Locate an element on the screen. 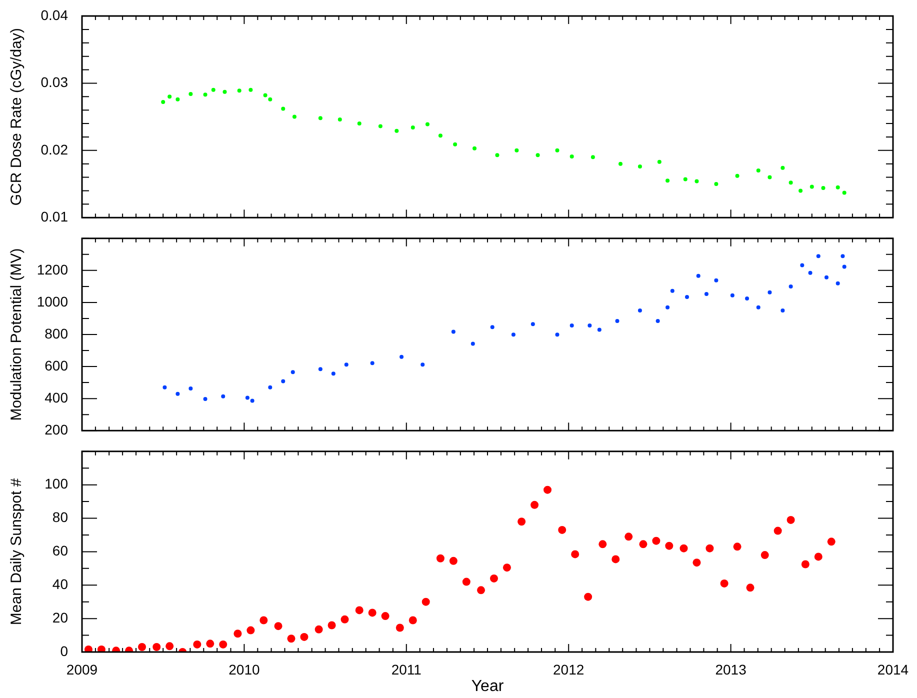 Image resolution: width=917 pixels, height=698 pixels. x-tick-label: 2013 is located at coordinates (731, 669).